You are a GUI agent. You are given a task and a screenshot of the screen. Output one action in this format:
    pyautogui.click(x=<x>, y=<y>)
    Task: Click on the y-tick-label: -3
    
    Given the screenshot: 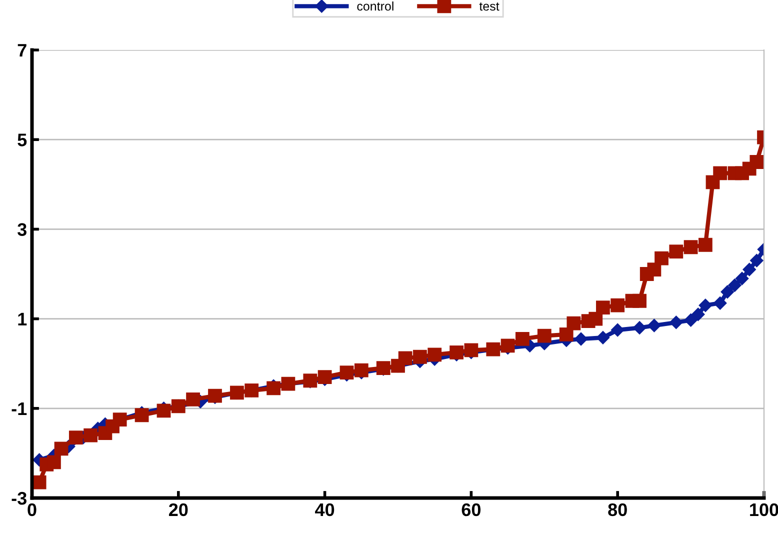 What is the action you would take?
    pyautogui.click(x=19, y=498)
    